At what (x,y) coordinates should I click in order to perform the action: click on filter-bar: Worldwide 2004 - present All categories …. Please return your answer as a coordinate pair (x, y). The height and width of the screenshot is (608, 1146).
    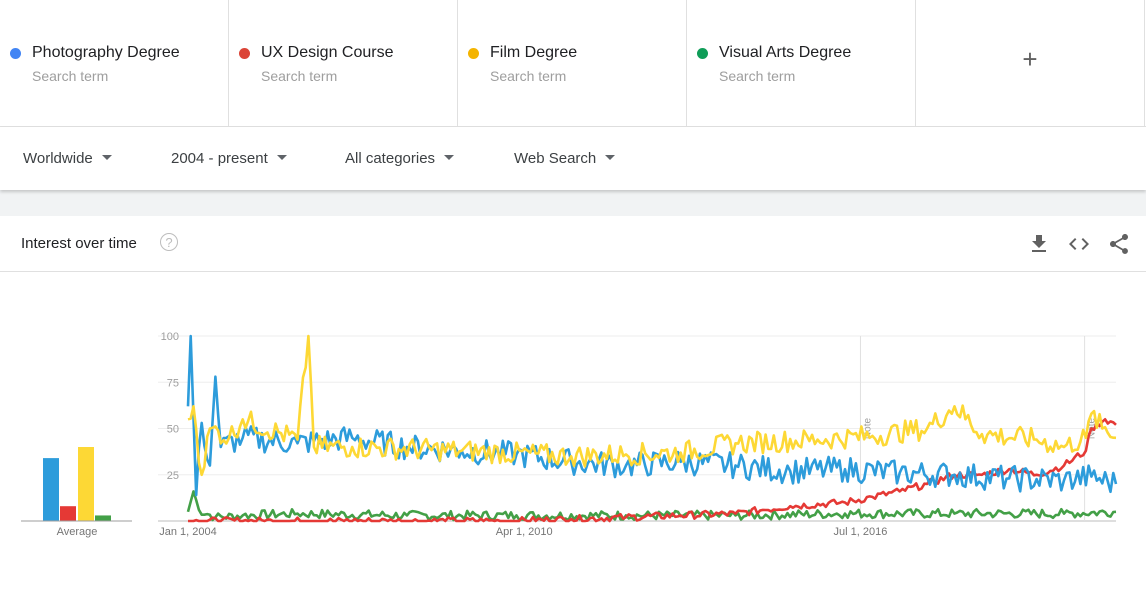
    Looking at the image, I should click on (573, 158).